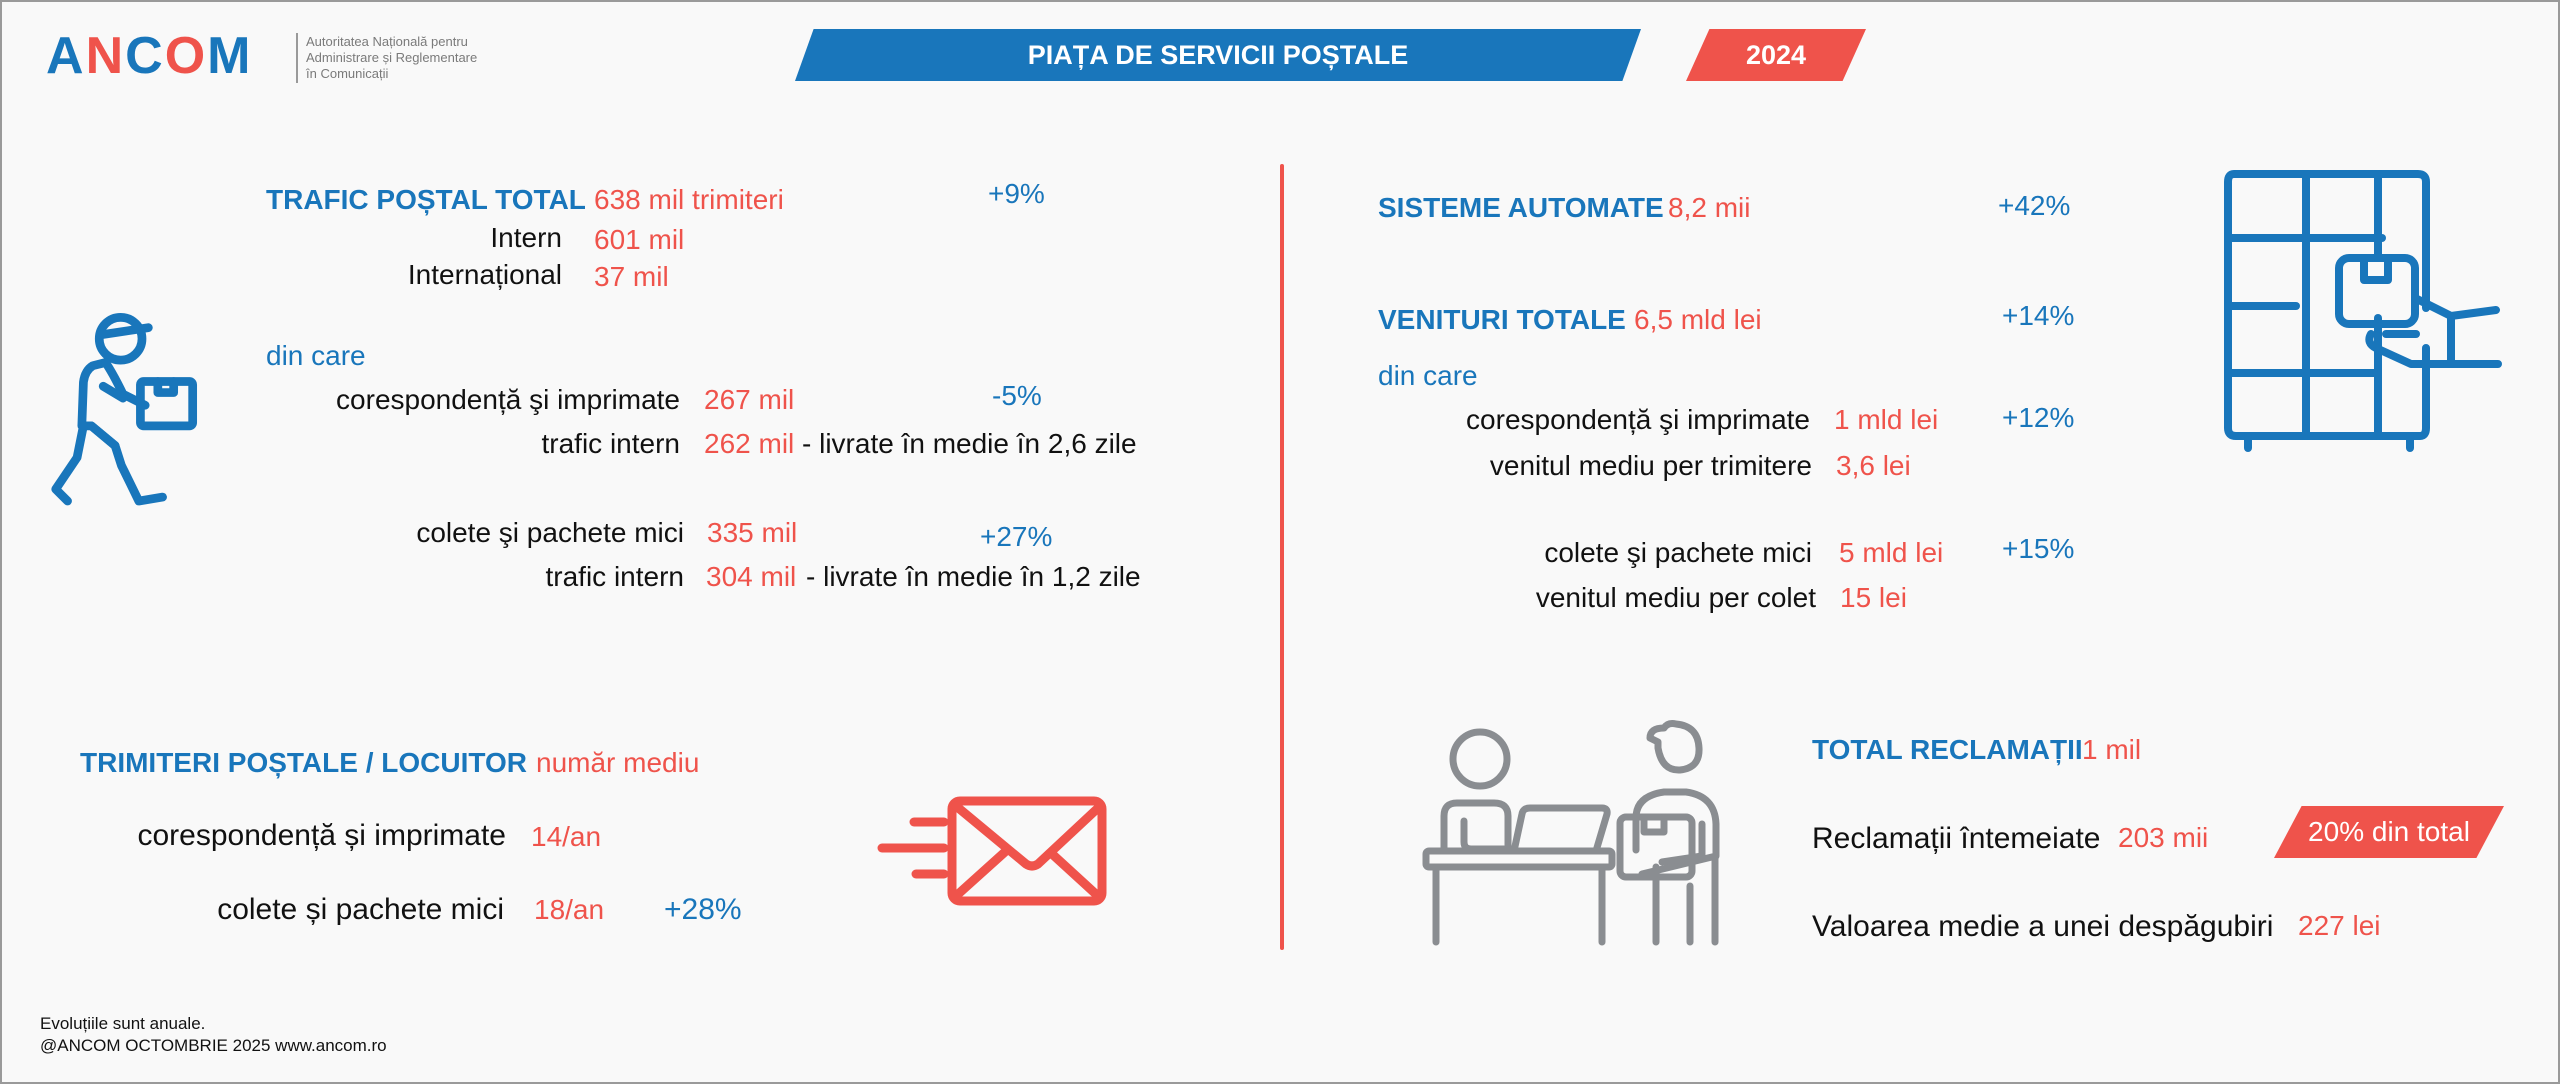  What do you see at coordinates (2363, 311) in the screenshot?
I see `parcel-locker-icon` at bounding box center [2363, 311].